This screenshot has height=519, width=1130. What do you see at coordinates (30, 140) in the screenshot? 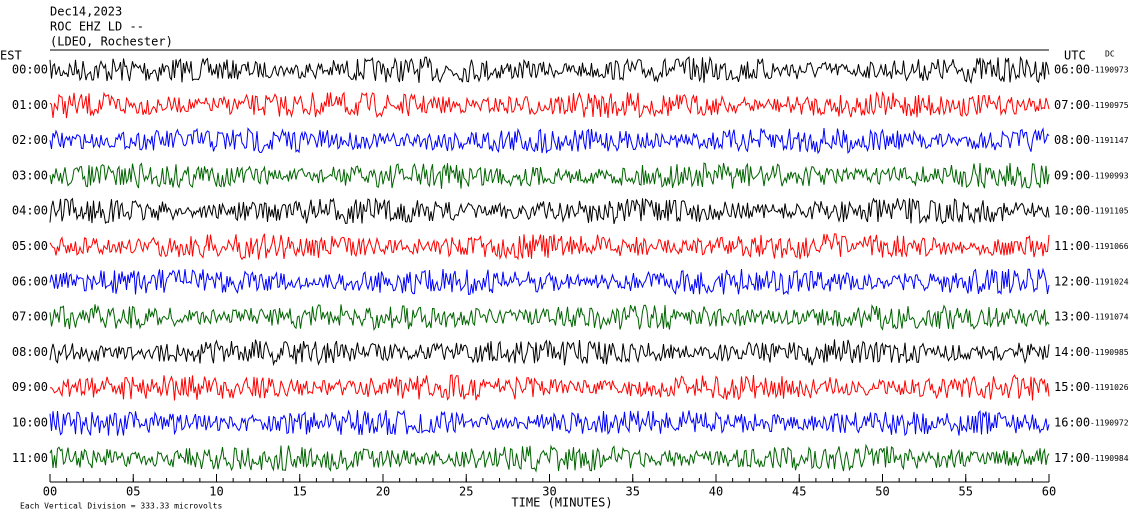
I see `est-label: 02:00` at bounding box center [30, 140].